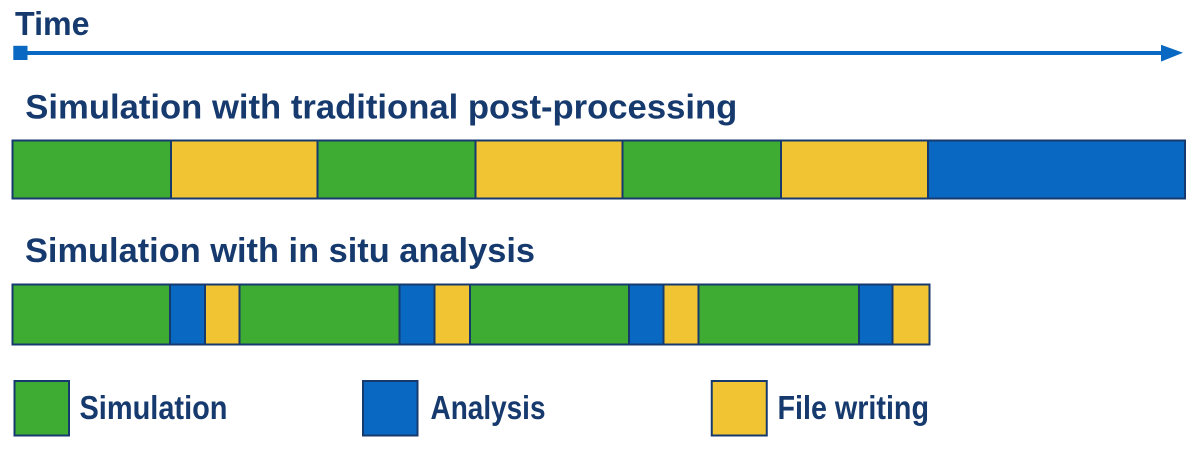  Describe the element at coordinates (52, 23) in the screenshot. I see `svg-text: Time` at that location.